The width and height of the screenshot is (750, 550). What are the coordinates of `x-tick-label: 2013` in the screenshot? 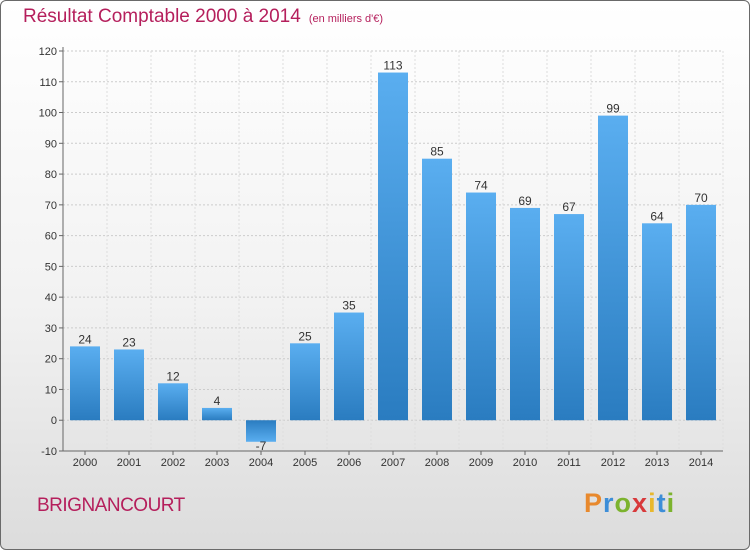 It's located at (657, 463).